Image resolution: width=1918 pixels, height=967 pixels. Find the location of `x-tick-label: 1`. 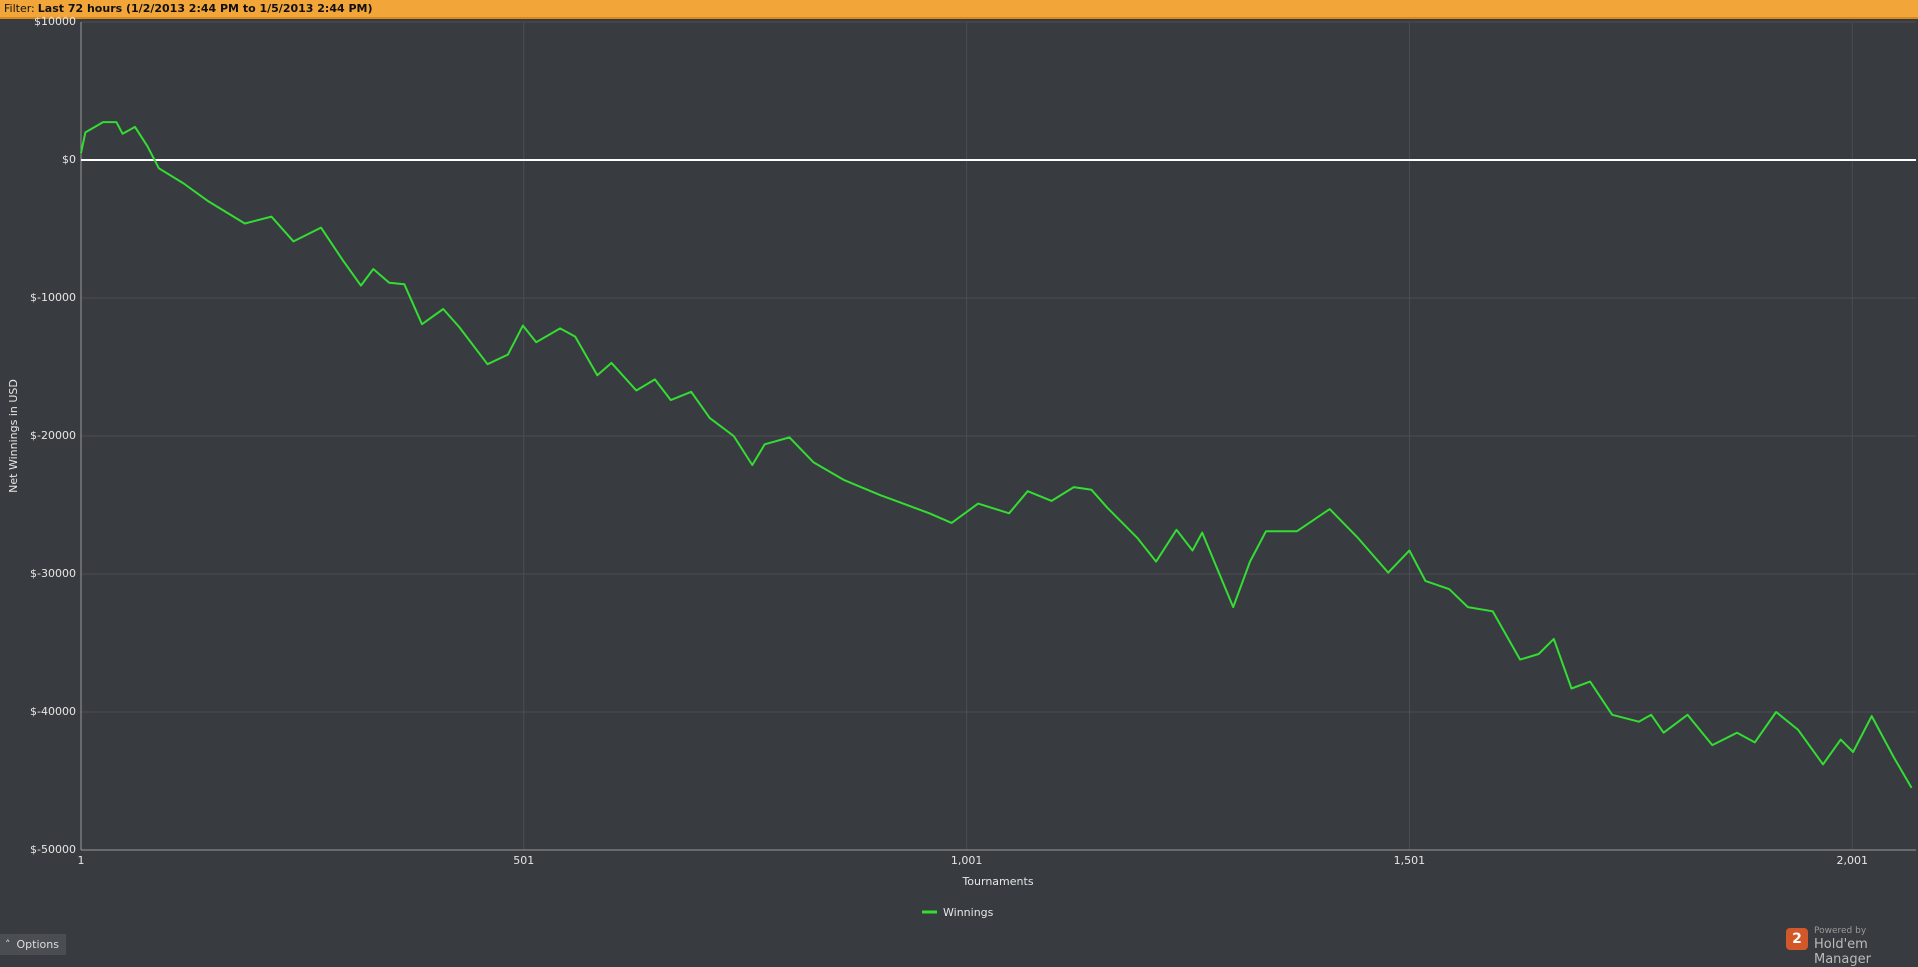

x-tick-label: 1 is located at coordinates (81, 860).